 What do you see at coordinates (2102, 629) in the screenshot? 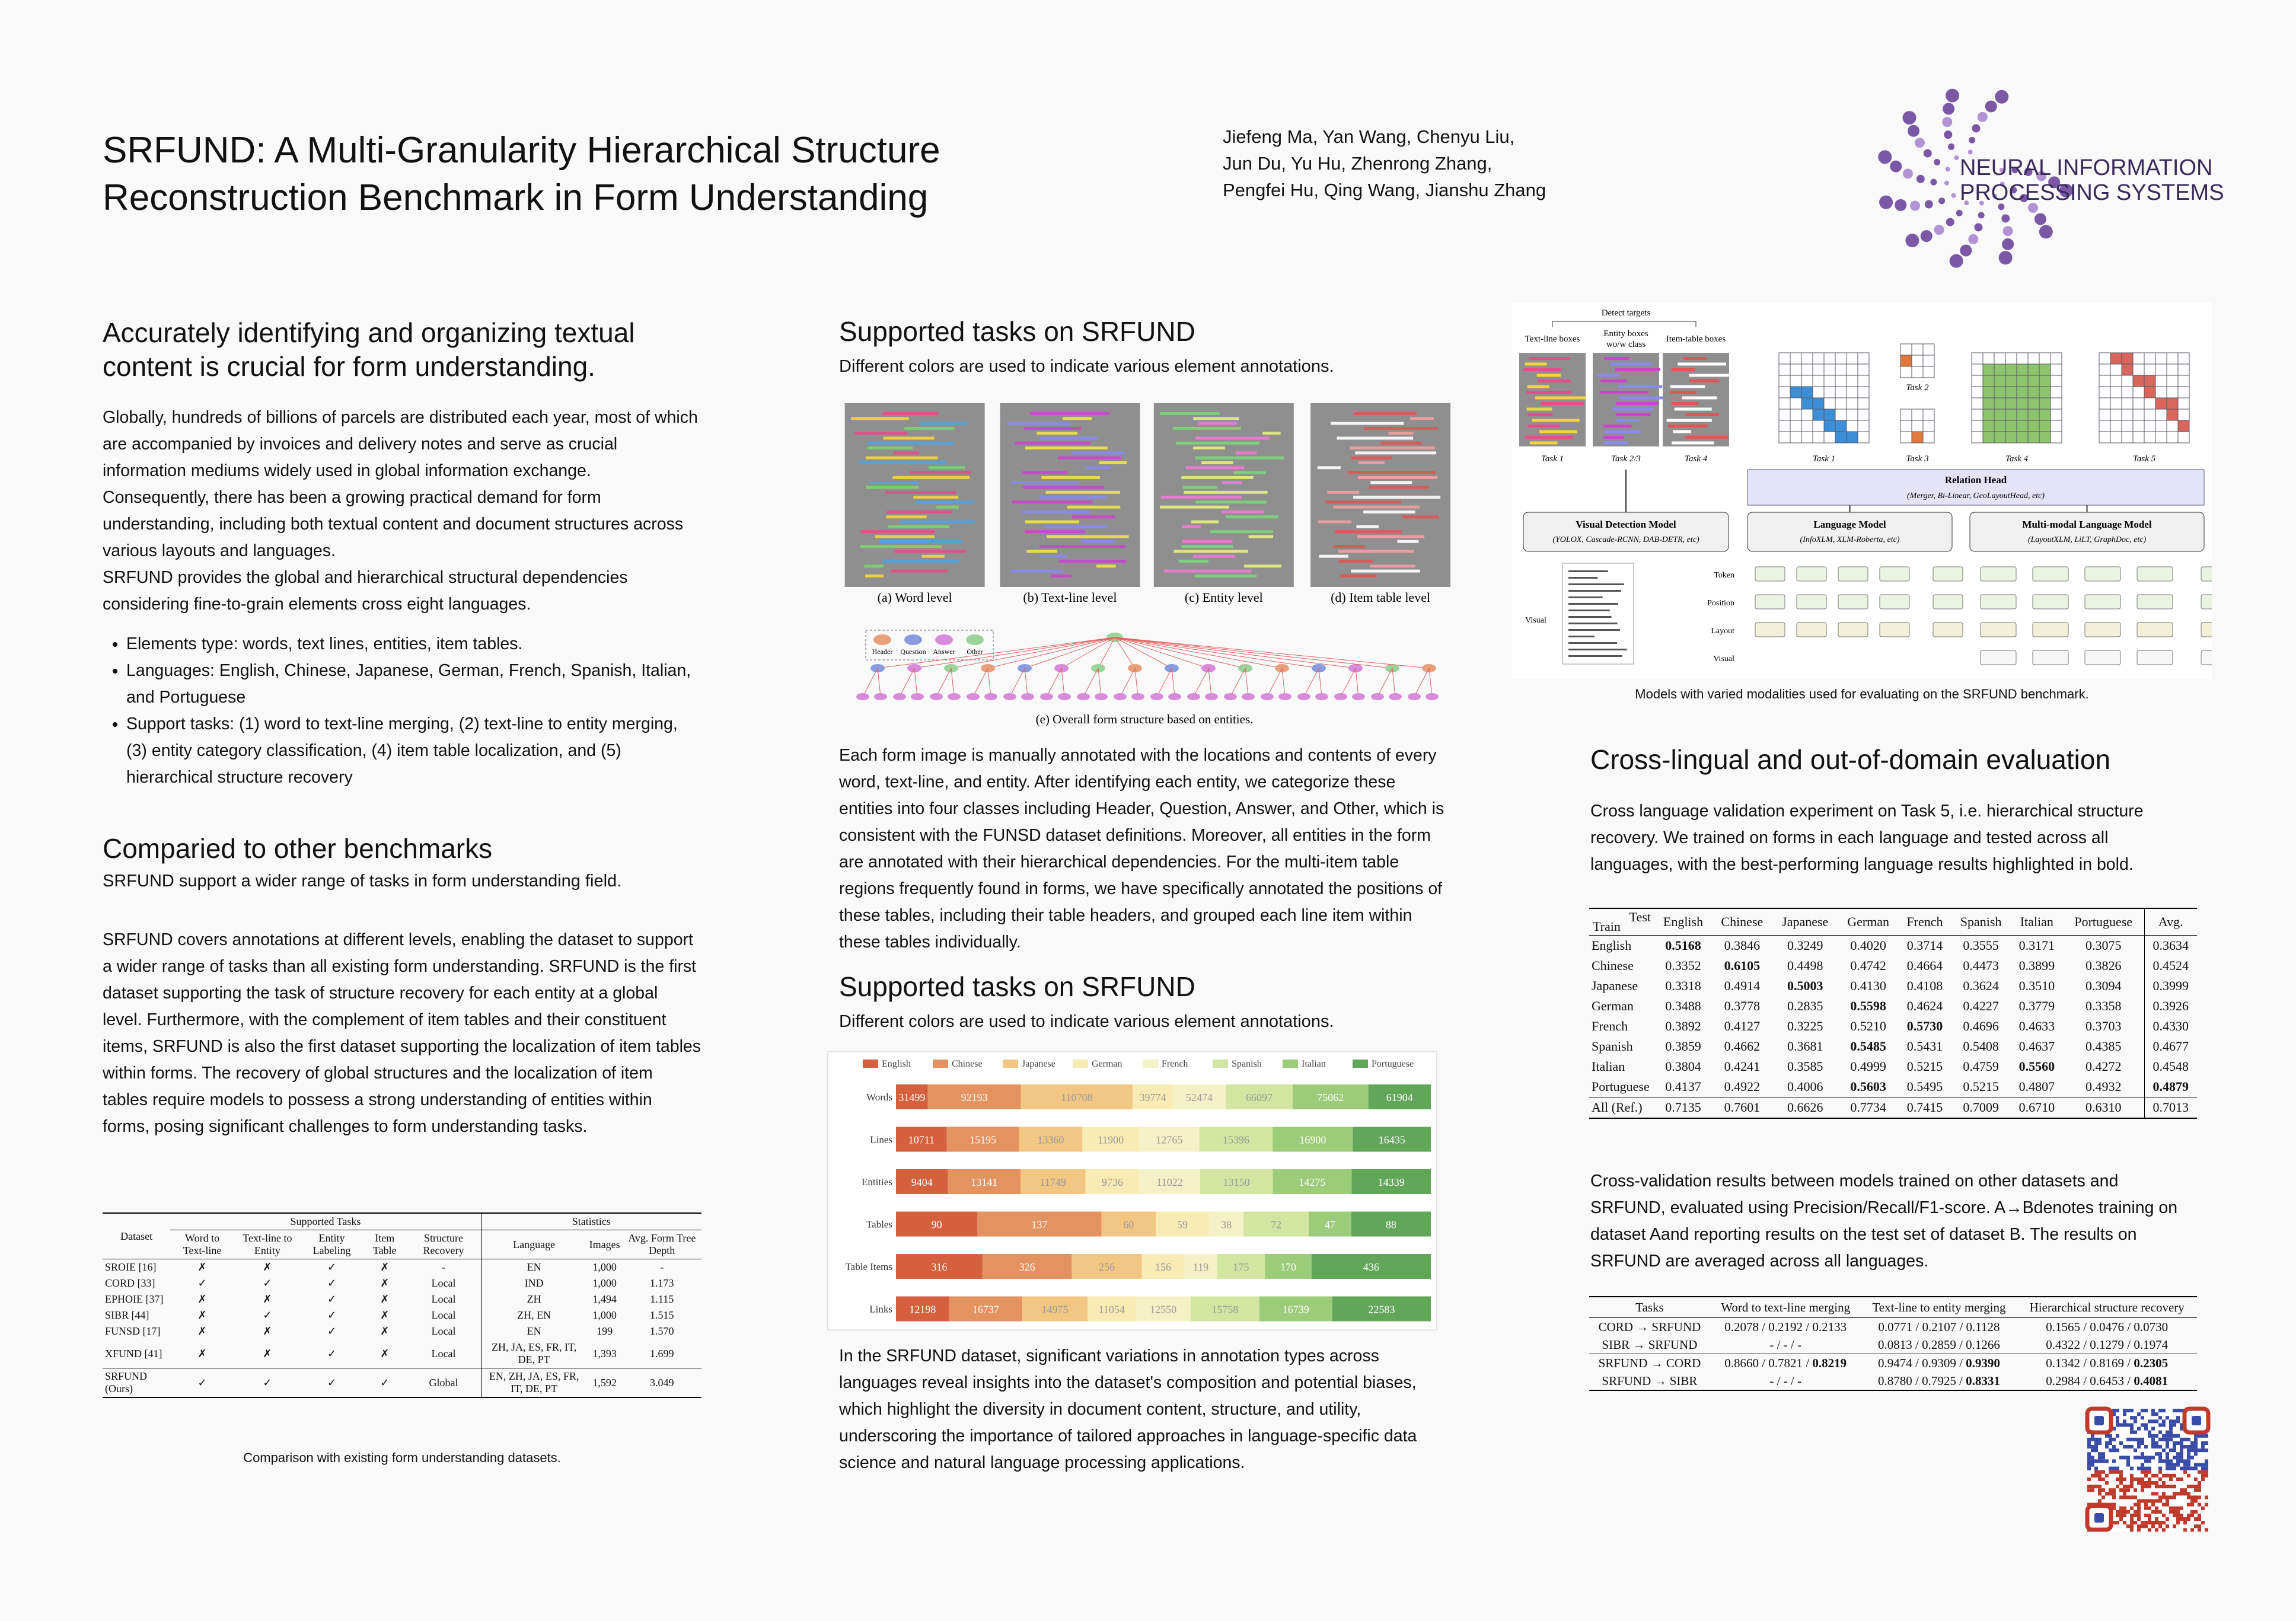
I see `input-token` at bounding box center [2102, 629].